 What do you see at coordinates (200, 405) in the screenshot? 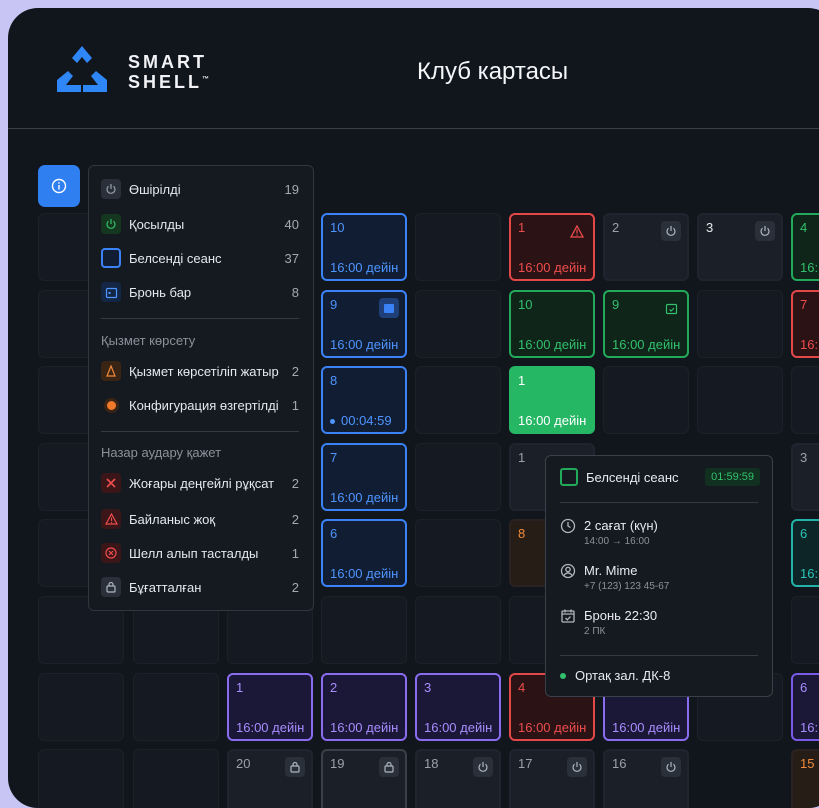
I see `legend-item-config-changed: Конфигурация өзгертілді 1` at bounding box center [200, 405].